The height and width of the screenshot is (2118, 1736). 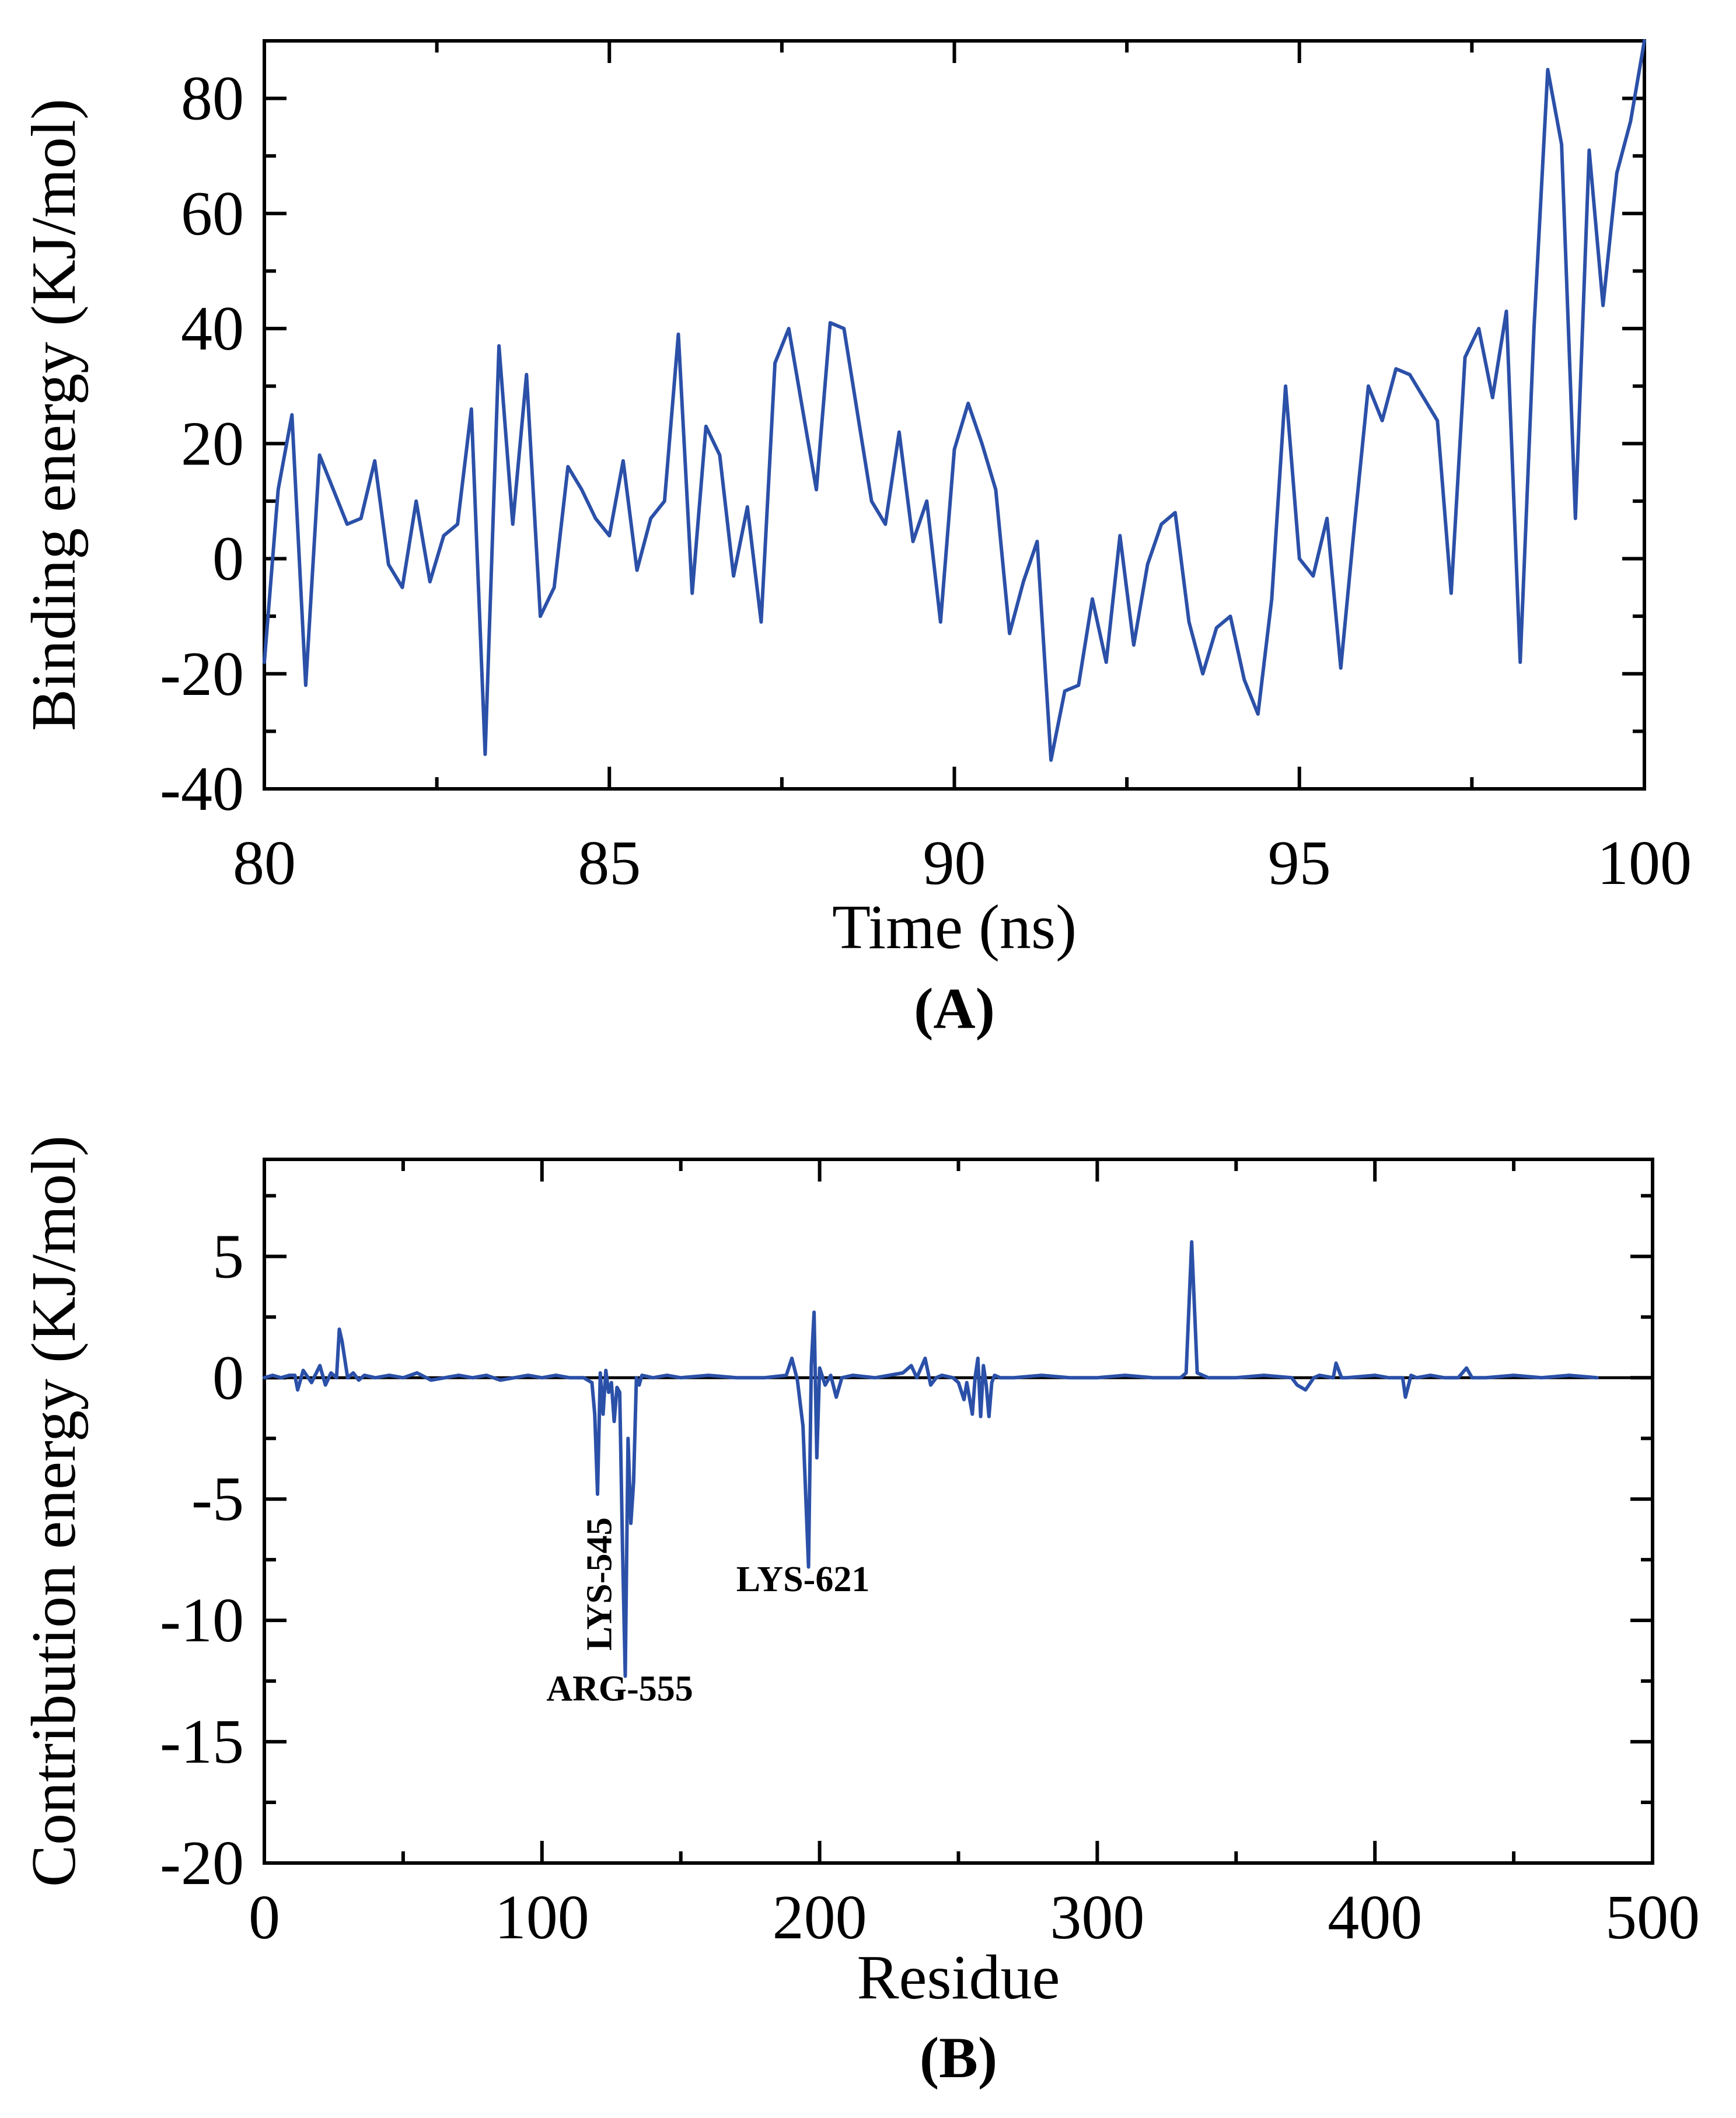 What do you see at coordinates (954, 927) in the screenshot?
I see `x-axis-title: Time (ns)` at bounding box center [954, 927].